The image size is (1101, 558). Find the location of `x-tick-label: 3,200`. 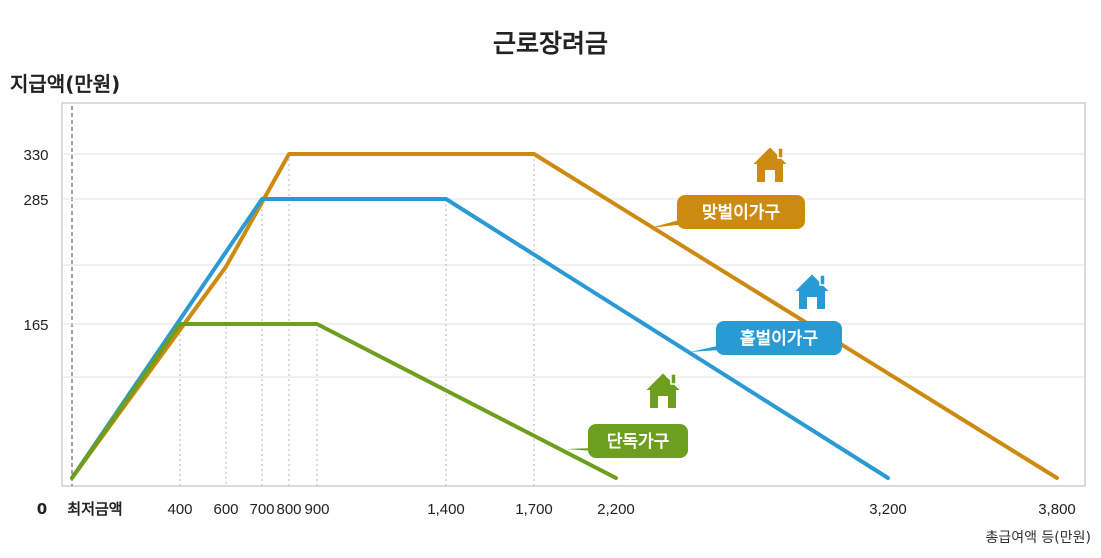

x-tick-label: 3,200 is located at coordinates (888, 509).